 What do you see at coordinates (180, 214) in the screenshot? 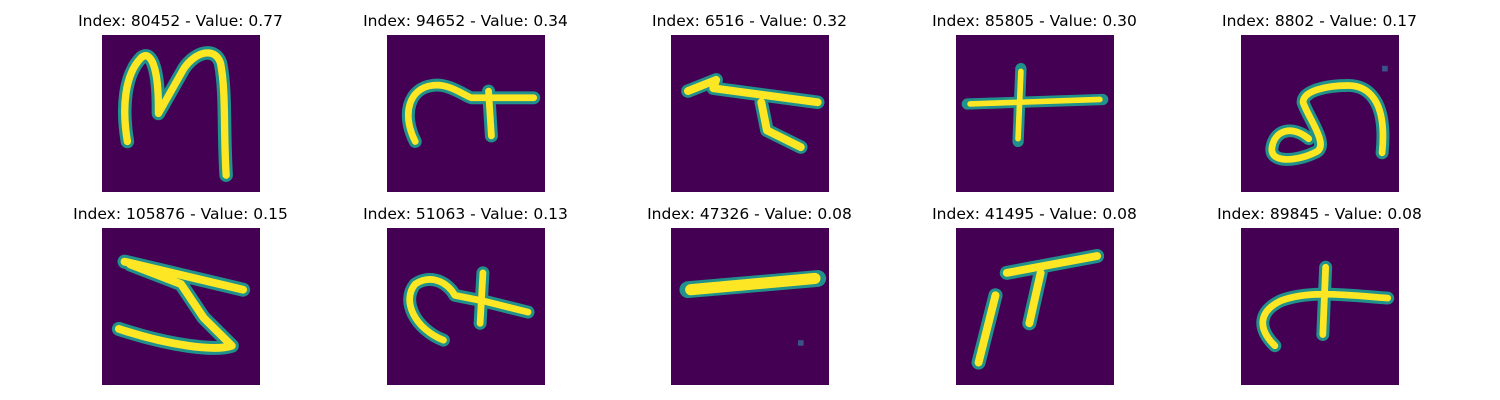
I see `panel-title: Index: 105876 - Value: 0.15` at bounding box center [180, 214].